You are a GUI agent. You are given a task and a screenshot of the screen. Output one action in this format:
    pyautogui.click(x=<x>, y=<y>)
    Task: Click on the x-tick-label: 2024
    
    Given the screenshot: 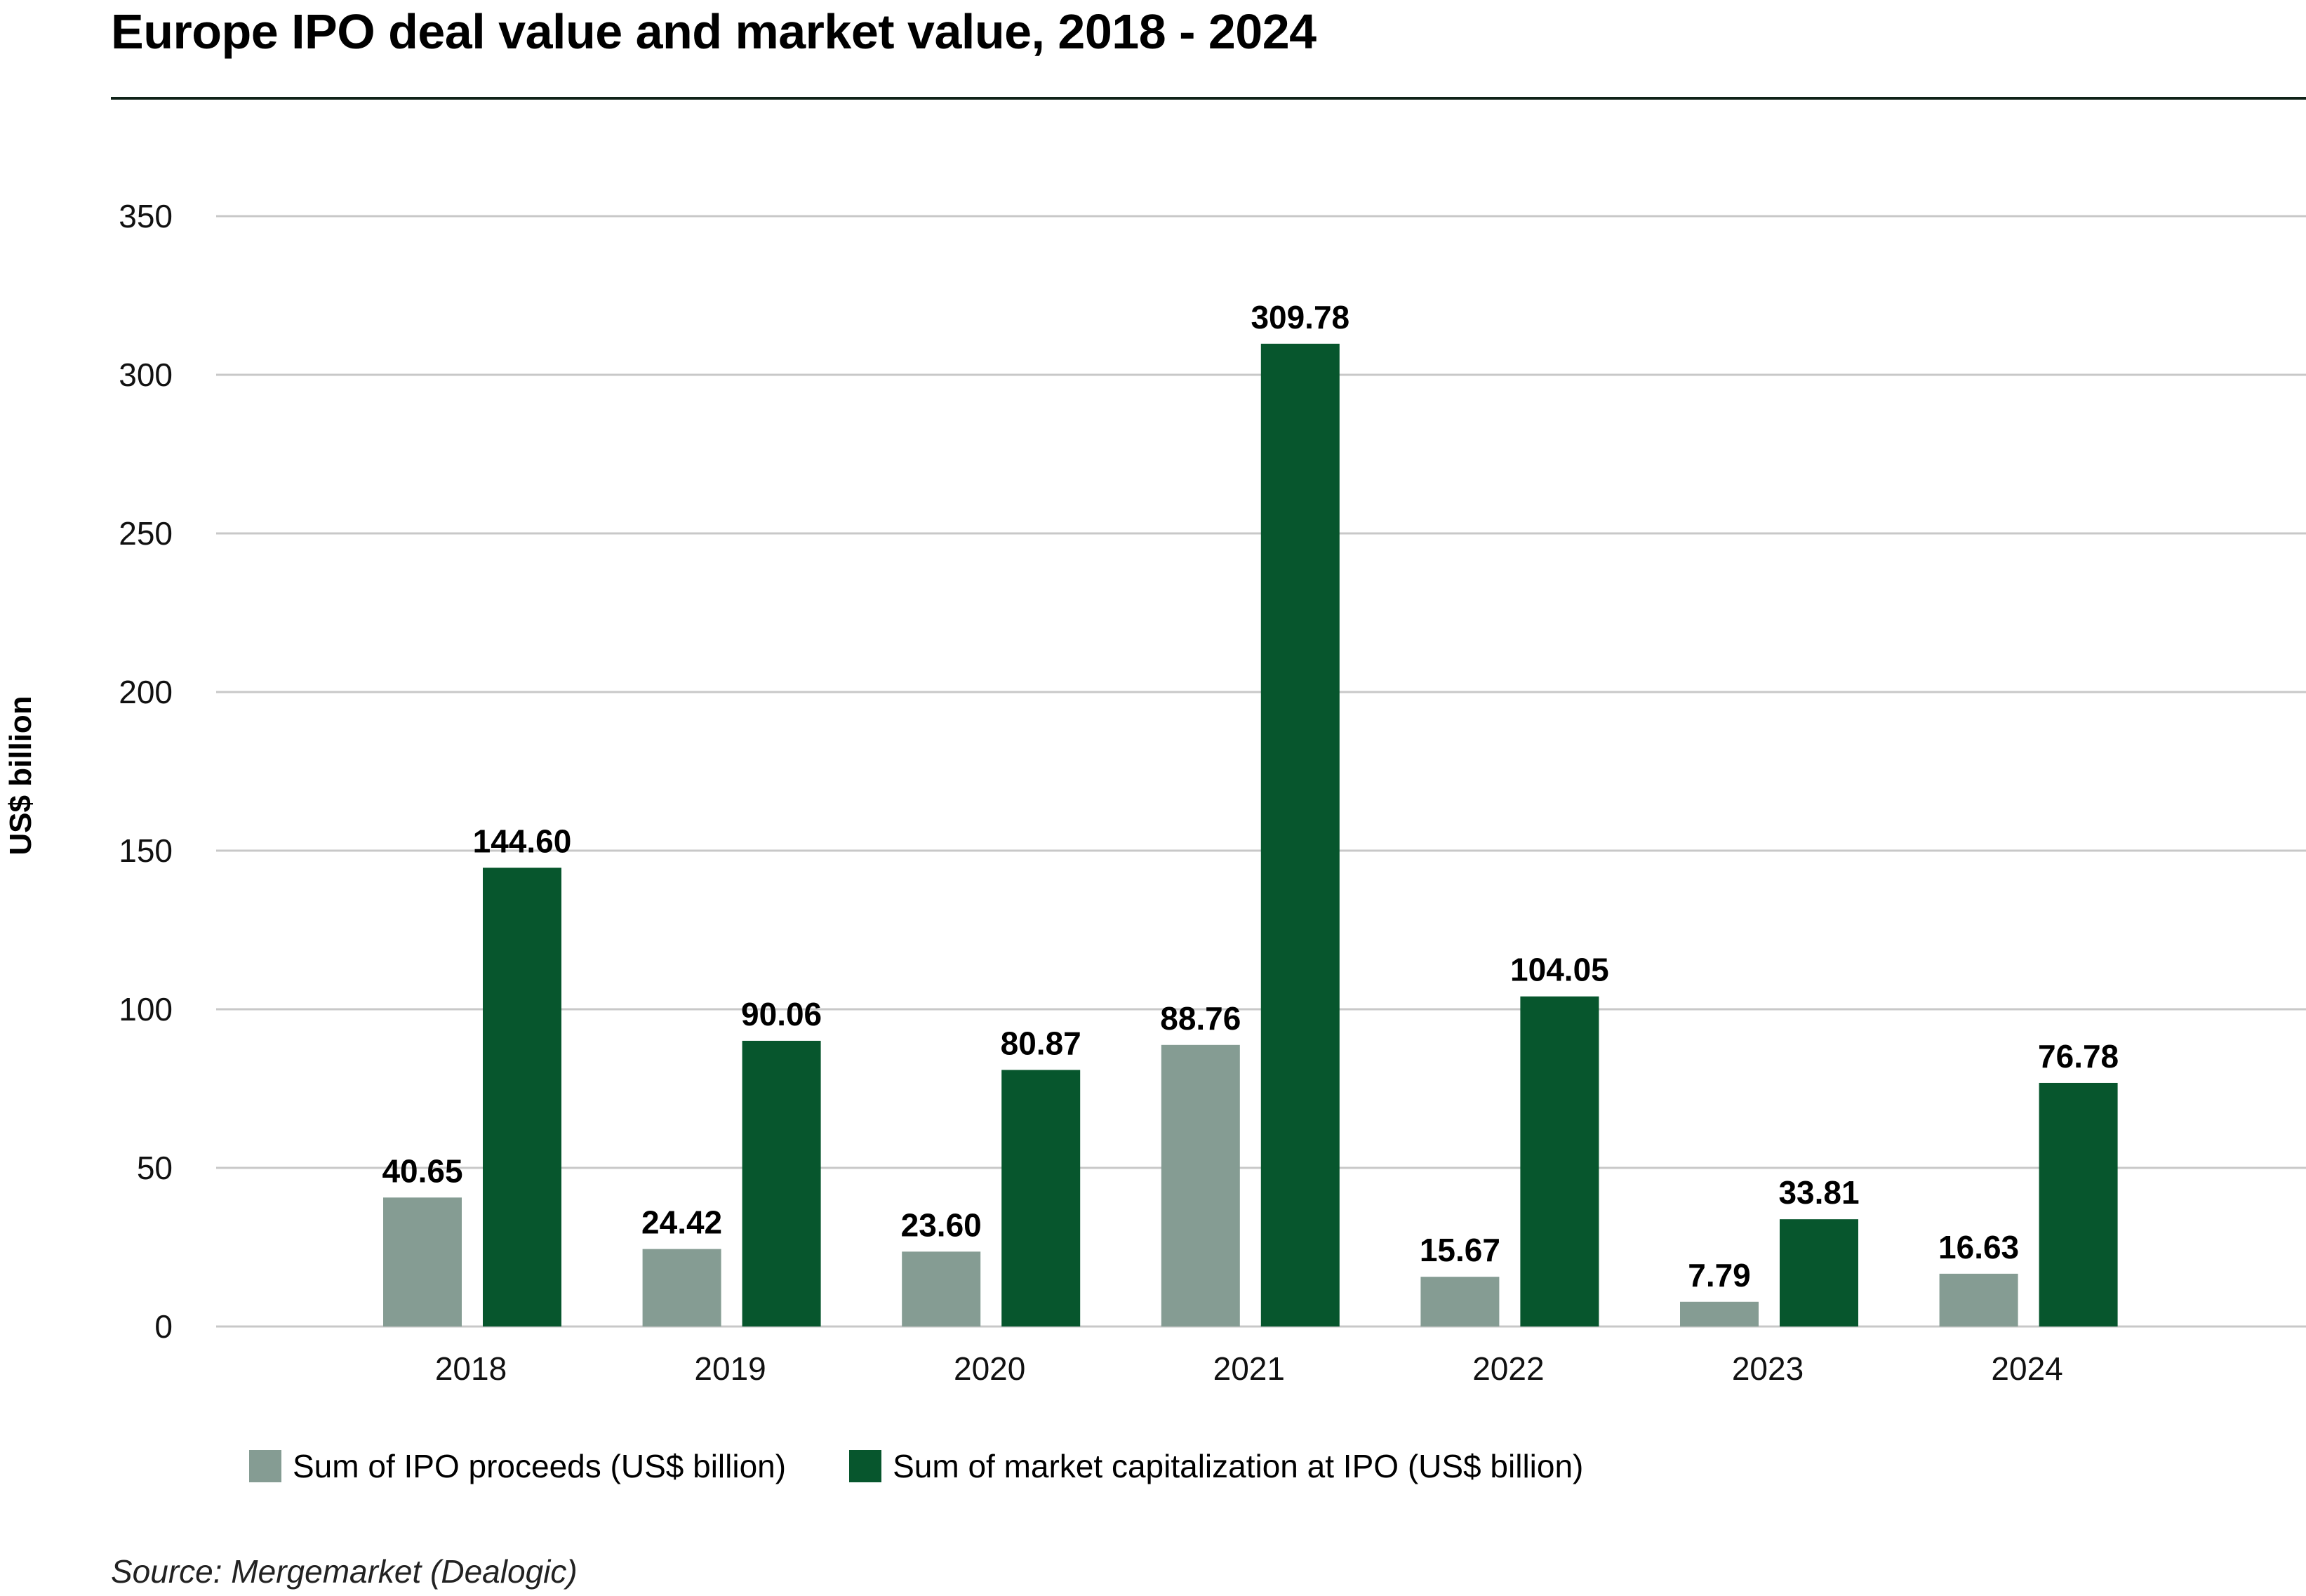 What is the action you would take?
    pyautogui.click(x=2026, y=1368)
    